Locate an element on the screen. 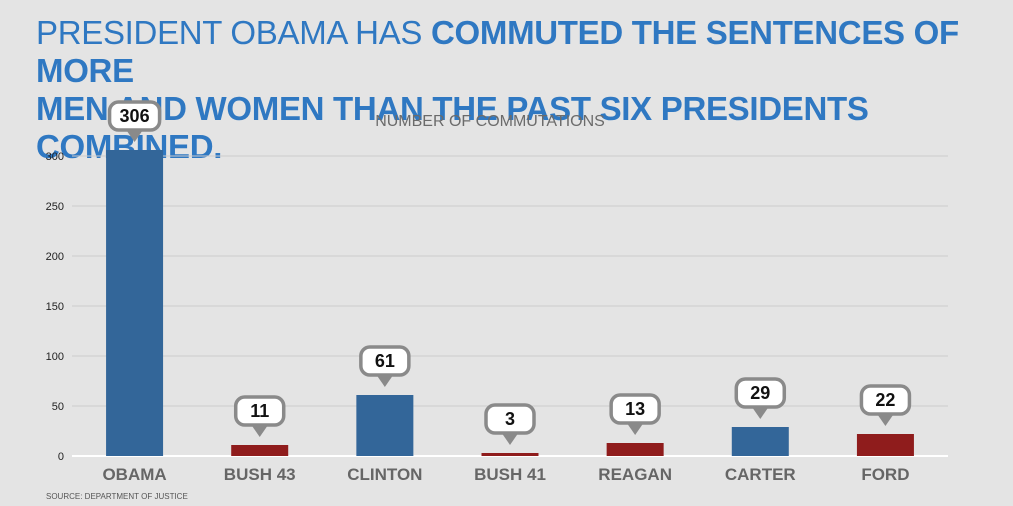  data-label: 13 is located at coordinates (635, 409).